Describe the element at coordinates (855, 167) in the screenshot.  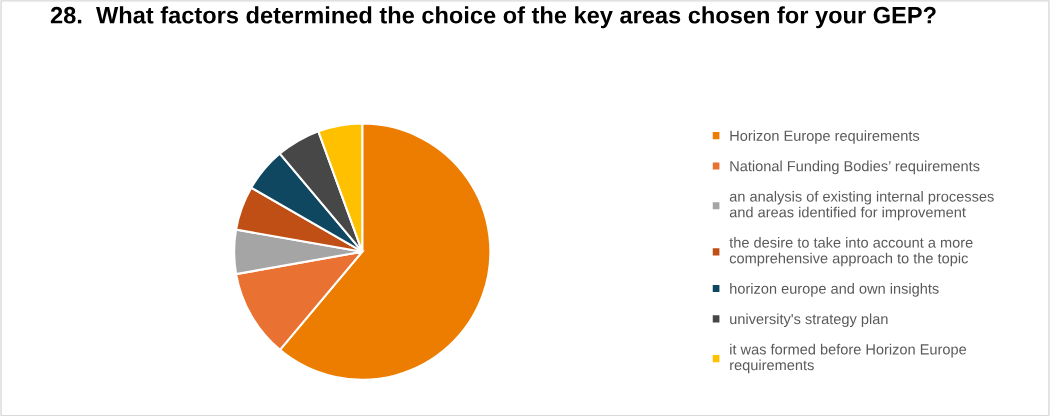
I see `legend-label: National Funding Bodies’ requirements` at that location.